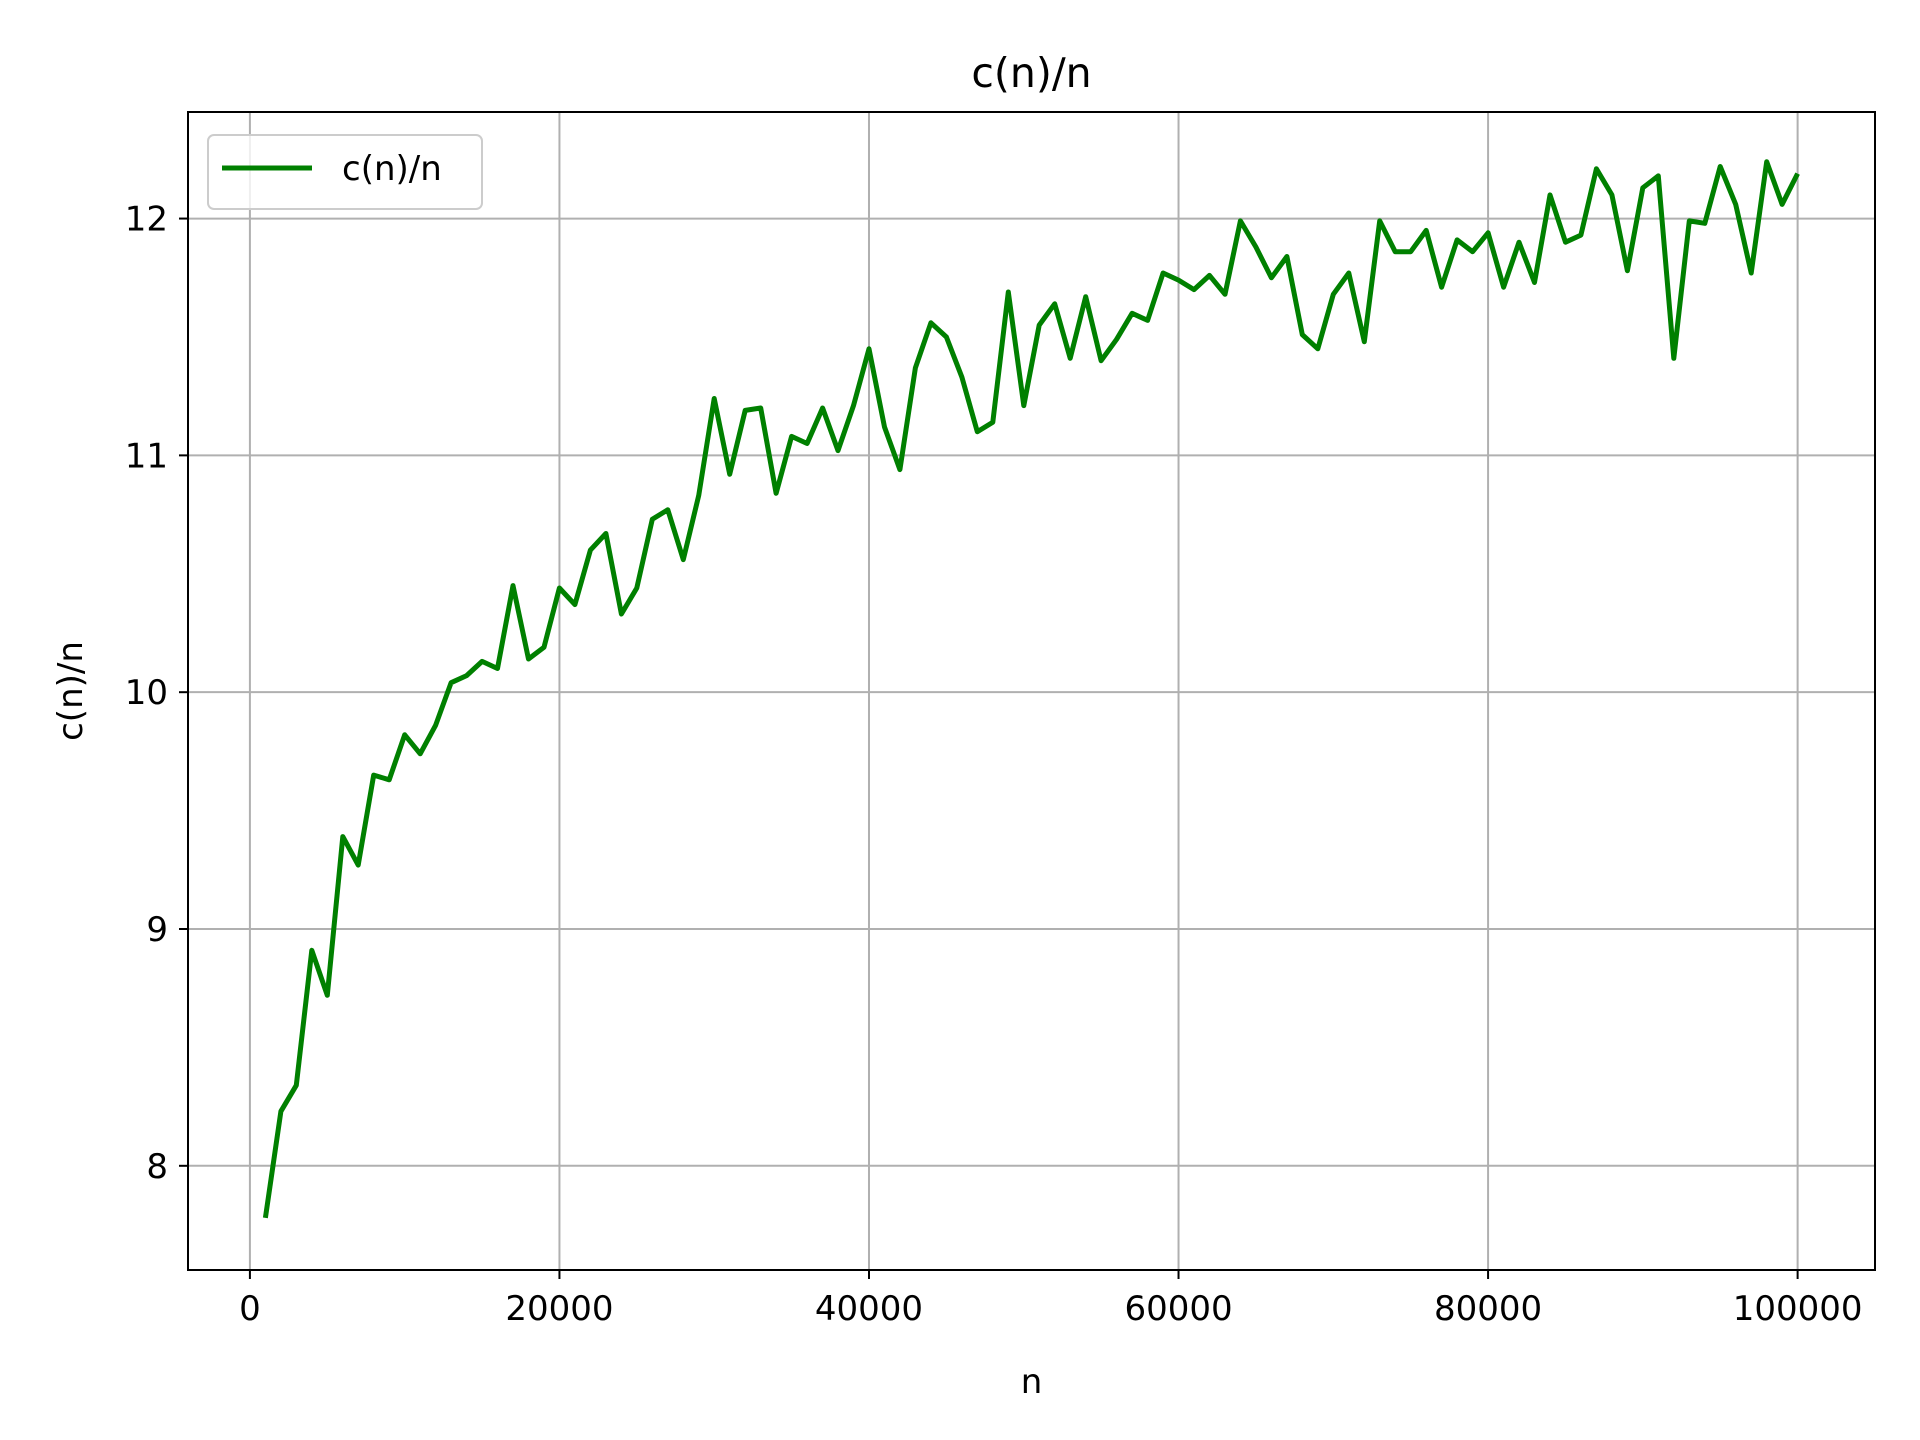 This screenshot has height=1440, width=1920. What do you see at coordinates (146, 220) in the screenshot?
I see `y-tick-label: 12` at bounding box center [146, 220].